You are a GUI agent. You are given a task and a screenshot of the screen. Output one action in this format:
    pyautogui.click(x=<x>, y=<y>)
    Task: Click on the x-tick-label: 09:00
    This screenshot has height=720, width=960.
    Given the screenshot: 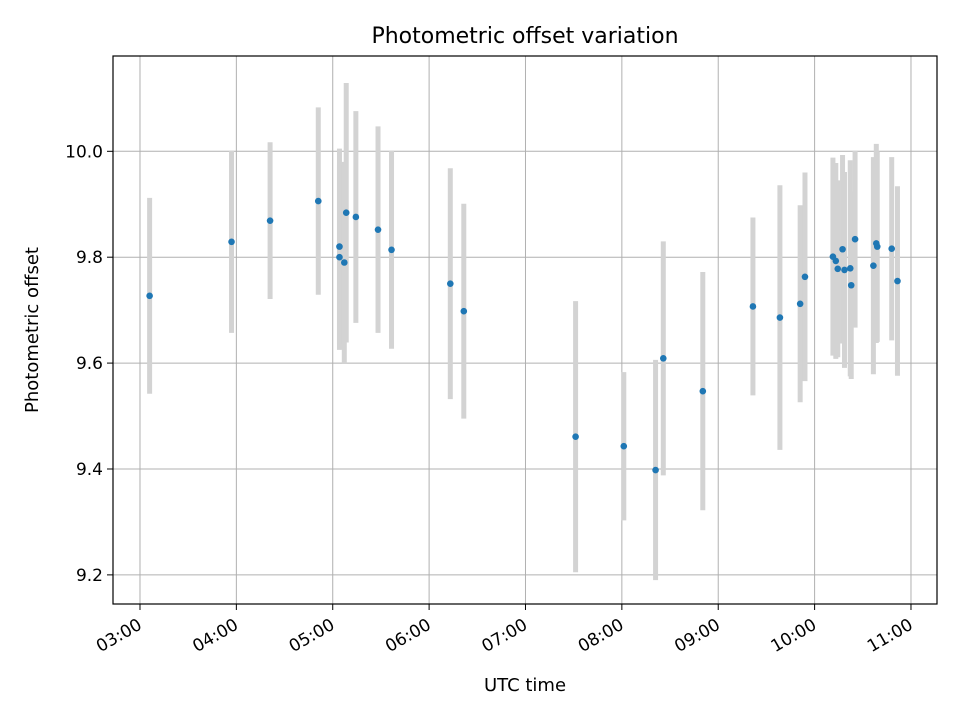 What is the action you would take?
    pyautogui.click(x=697, y=636)
    